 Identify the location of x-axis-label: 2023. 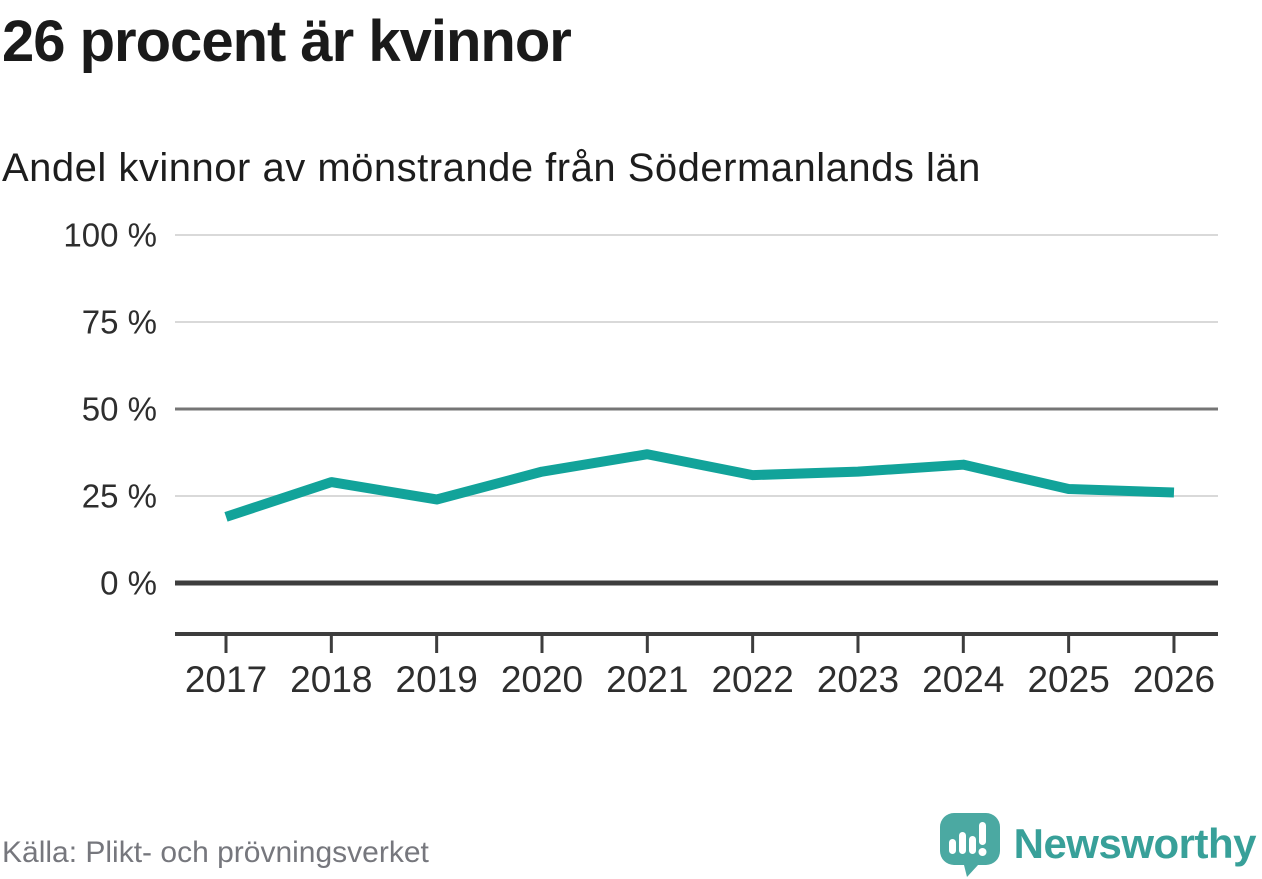
(858, 679).